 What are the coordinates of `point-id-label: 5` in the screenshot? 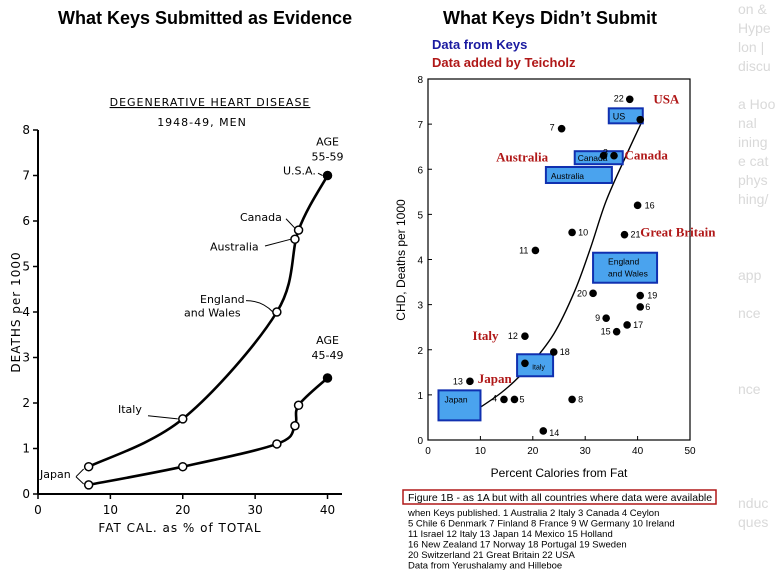 It's located at (521, 399).